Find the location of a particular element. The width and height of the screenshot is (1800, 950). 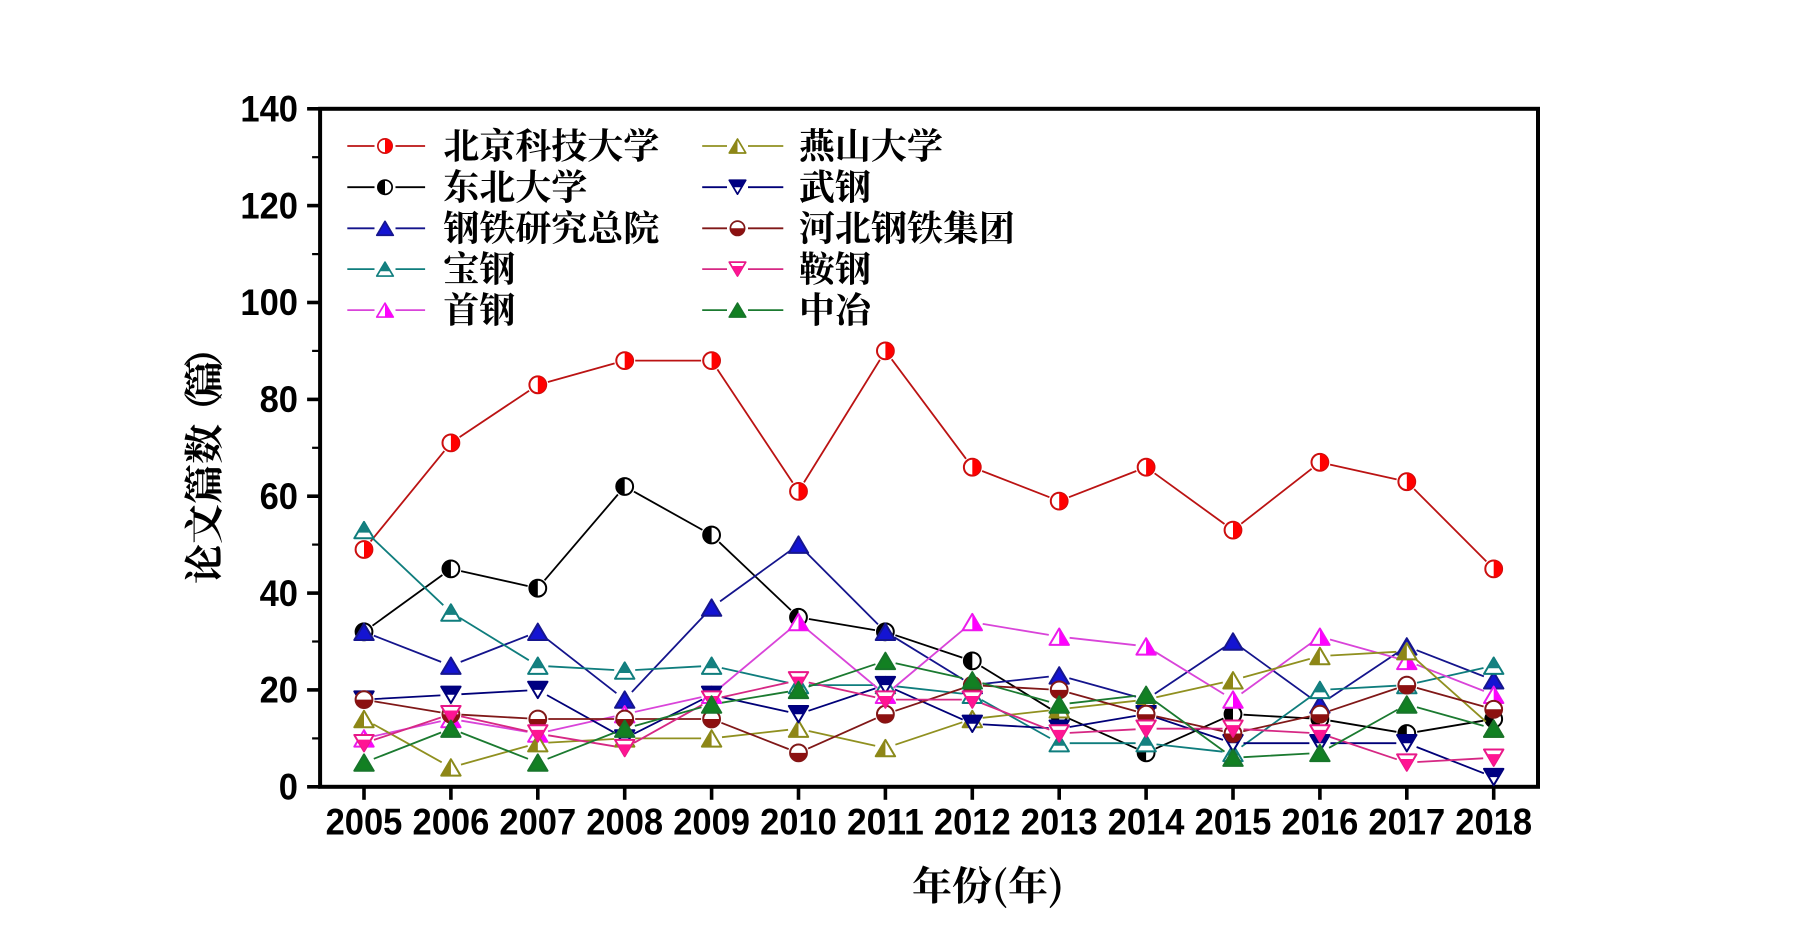

svg-text: 140 is located at coordinates (269, 109).